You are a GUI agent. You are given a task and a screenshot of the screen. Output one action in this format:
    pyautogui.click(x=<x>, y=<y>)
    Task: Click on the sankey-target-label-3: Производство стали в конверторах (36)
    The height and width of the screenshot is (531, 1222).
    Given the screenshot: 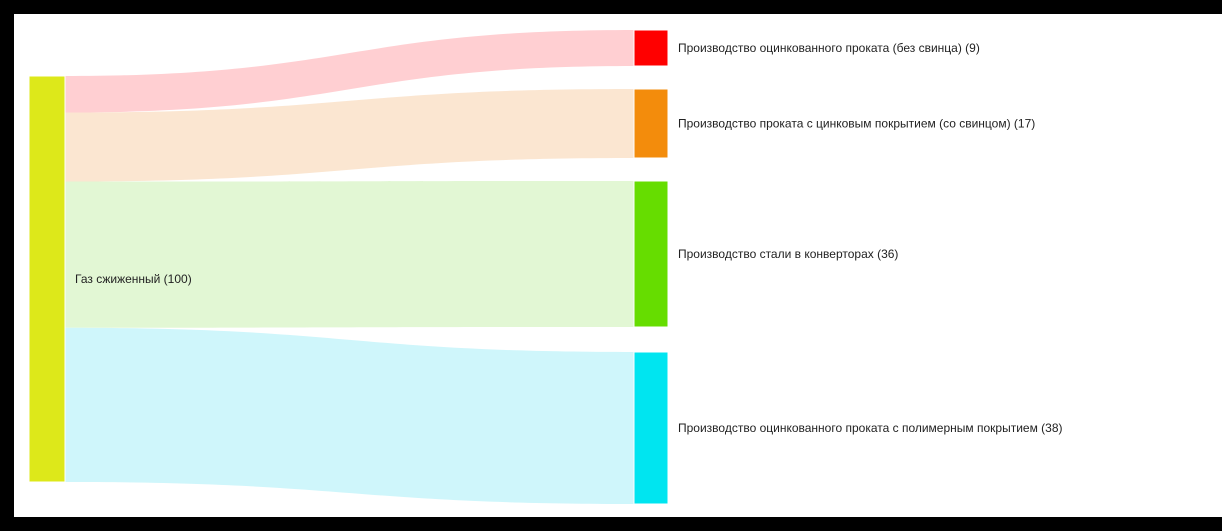 What is the action you would take?
    pyautogui.click(x=788, y=254)
    